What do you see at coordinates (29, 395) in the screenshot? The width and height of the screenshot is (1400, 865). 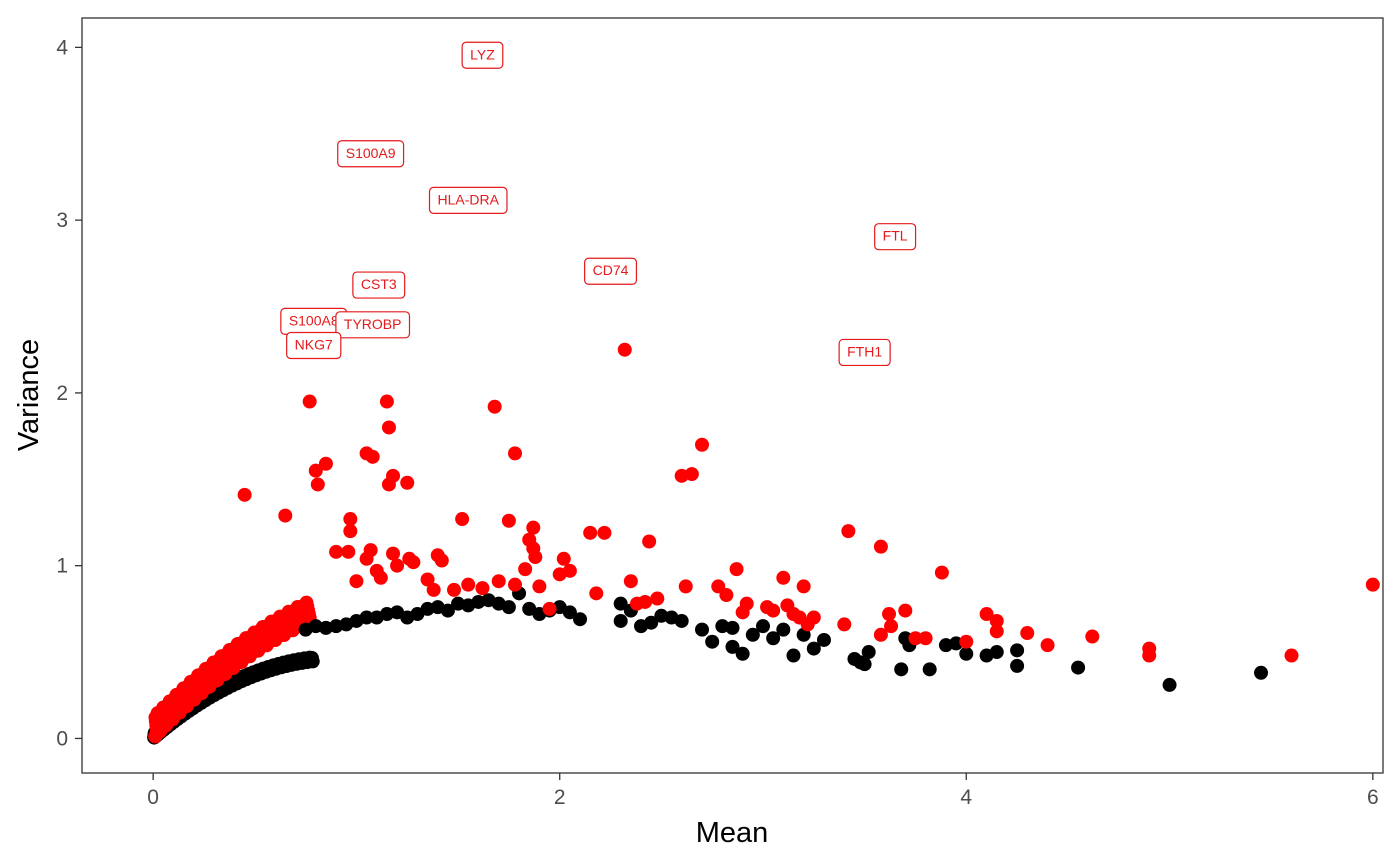 I see `y-axis-title: Variance` at bounding box center [29, 395].